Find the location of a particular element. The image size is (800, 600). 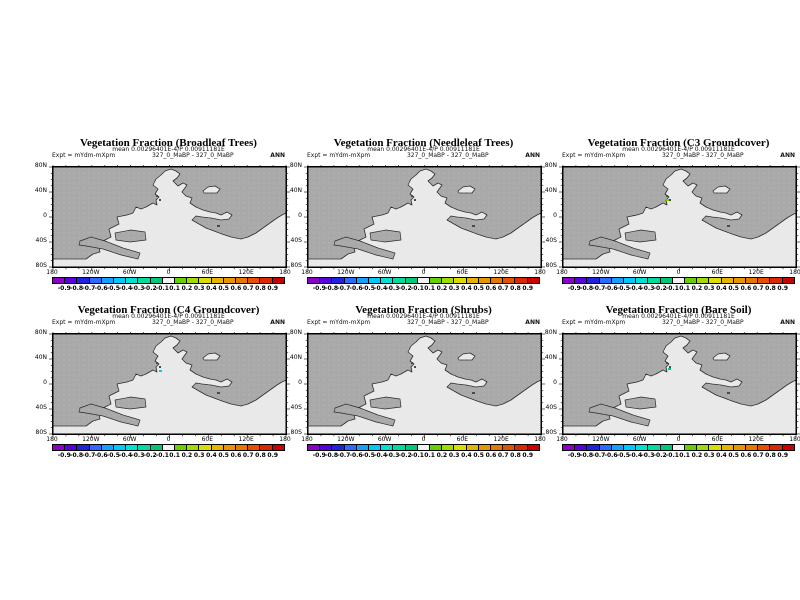

panel-title: Vegetation Fraction (C3 Groundcover) is located at coordinates (678, 143).